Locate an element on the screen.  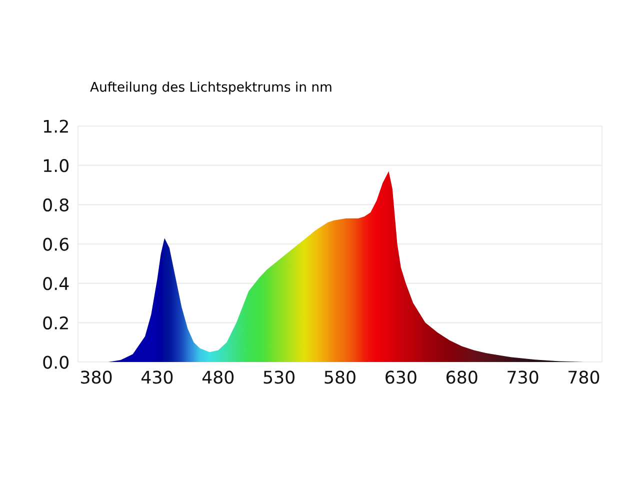
x-tick-label: 780 is located at coordinates (584, 377).